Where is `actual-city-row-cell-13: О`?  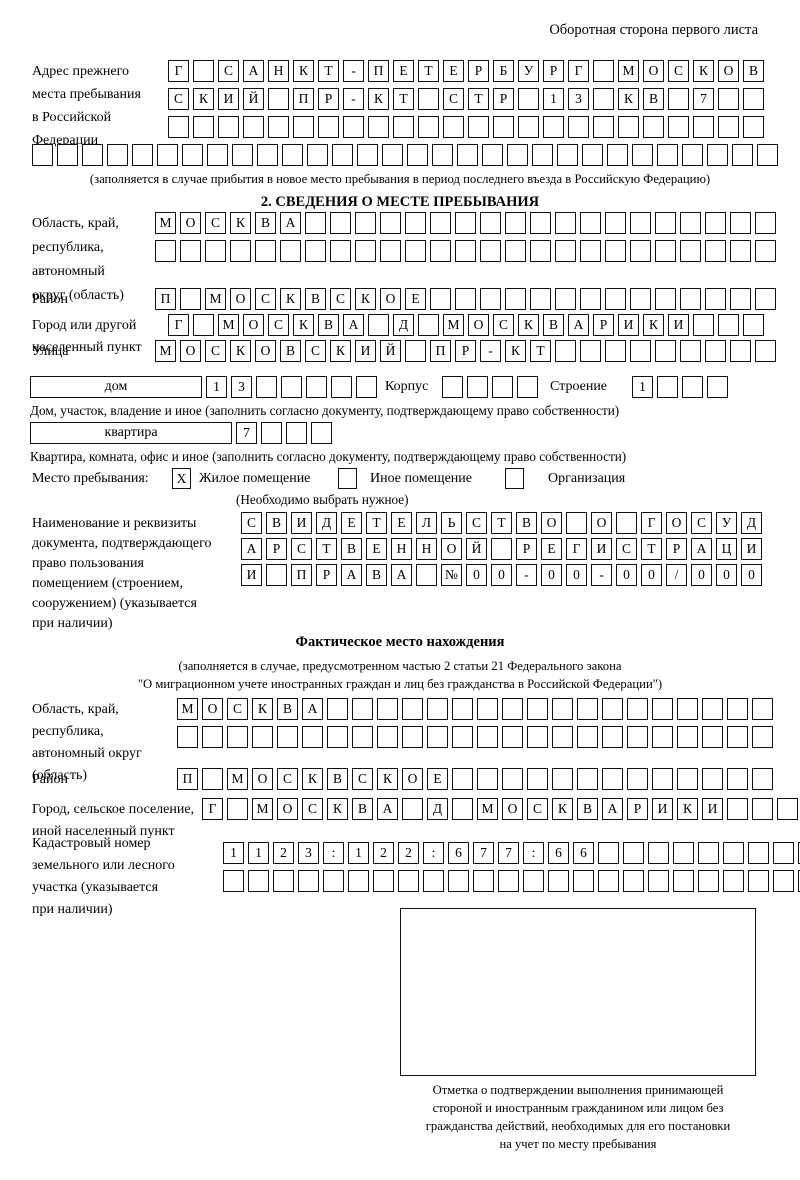
actual-city-row-cell-13: О is located at coordinates (512, 809).